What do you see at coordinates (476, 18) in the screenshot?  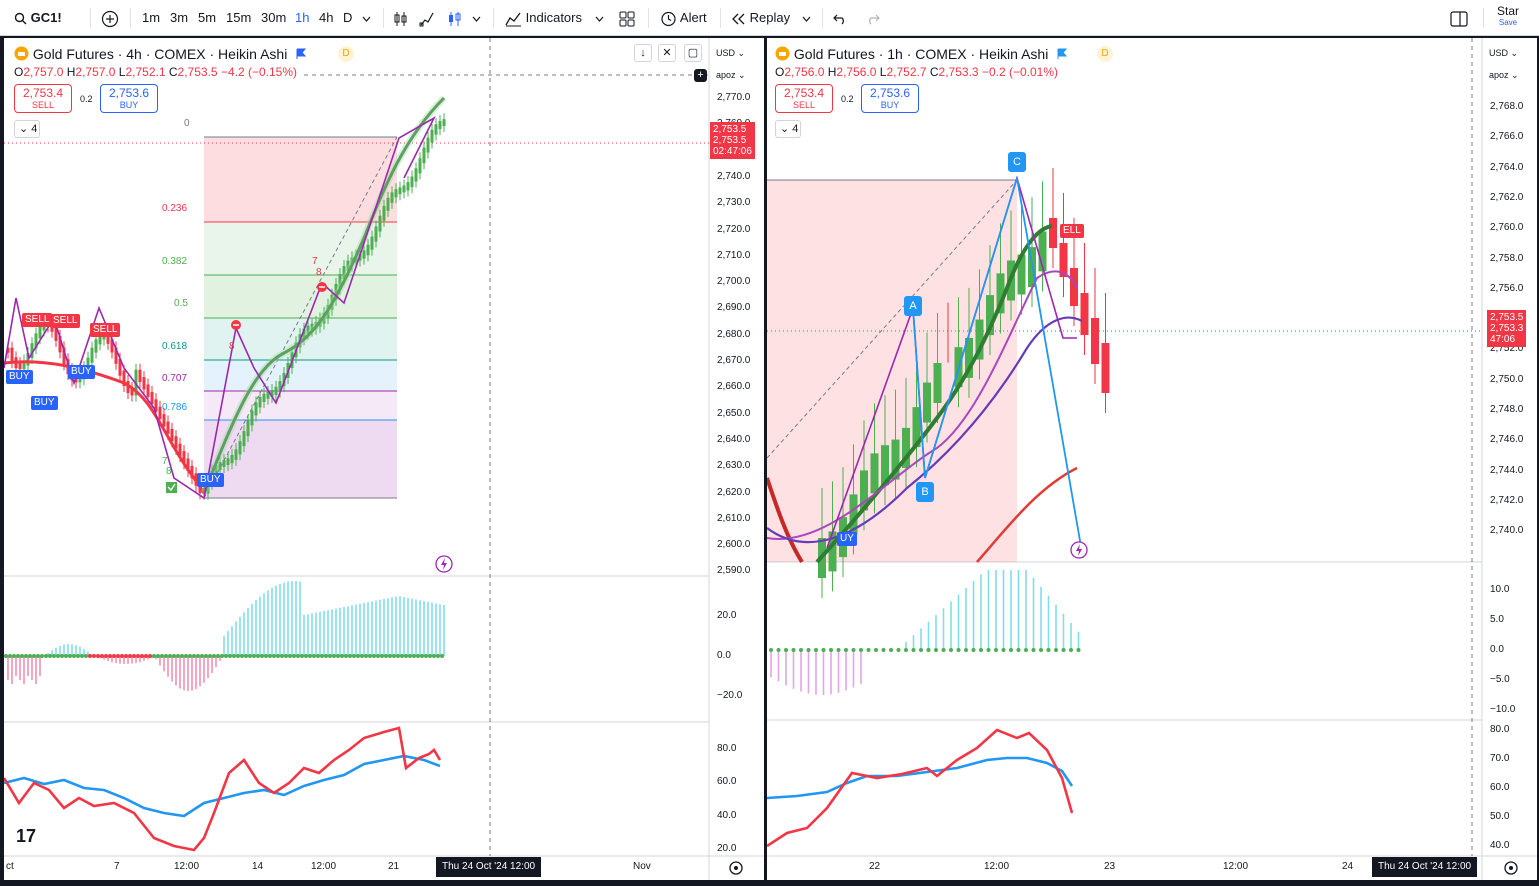 I see `chart-type-dropdown` at bounding box center [476, 18].